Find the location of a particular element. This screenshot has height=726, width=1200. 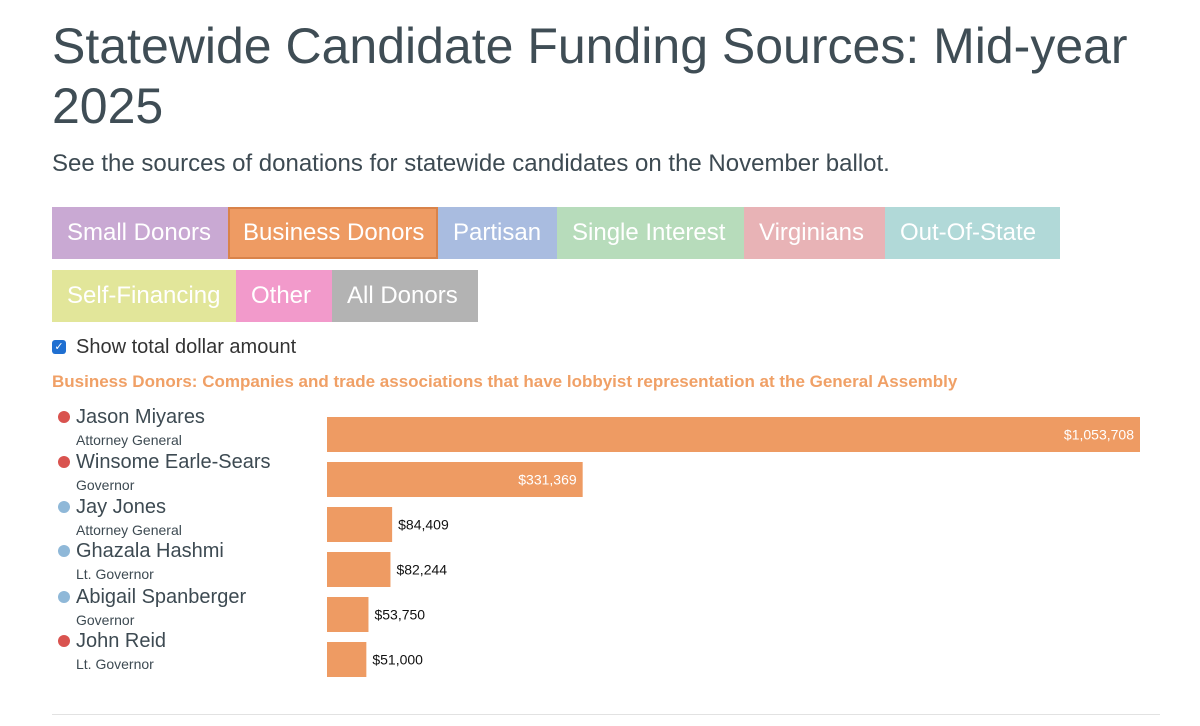

candidate-name: Ghazala Hashmi is located at coordinates (150, 551).